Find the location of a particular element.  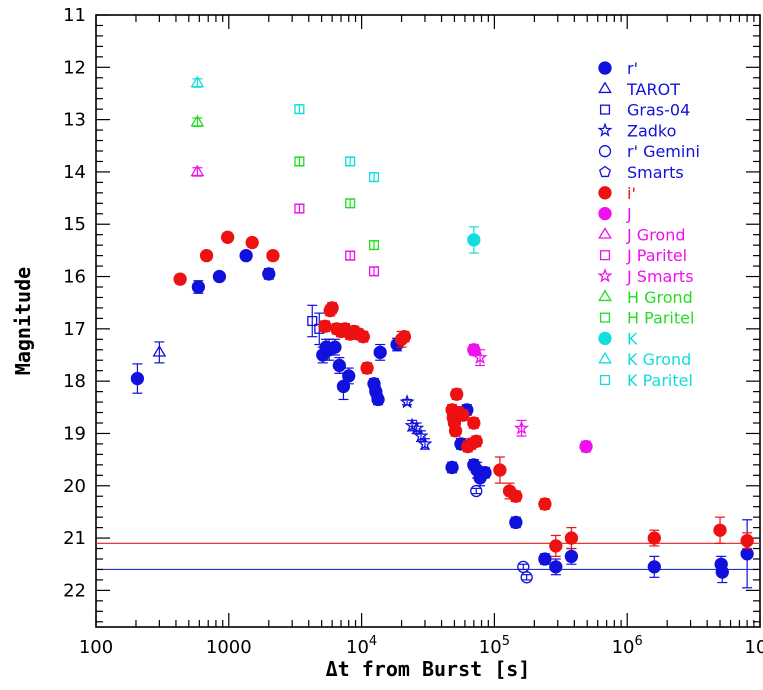

y-tick-label: 11 is located at coordinates (74, 15).